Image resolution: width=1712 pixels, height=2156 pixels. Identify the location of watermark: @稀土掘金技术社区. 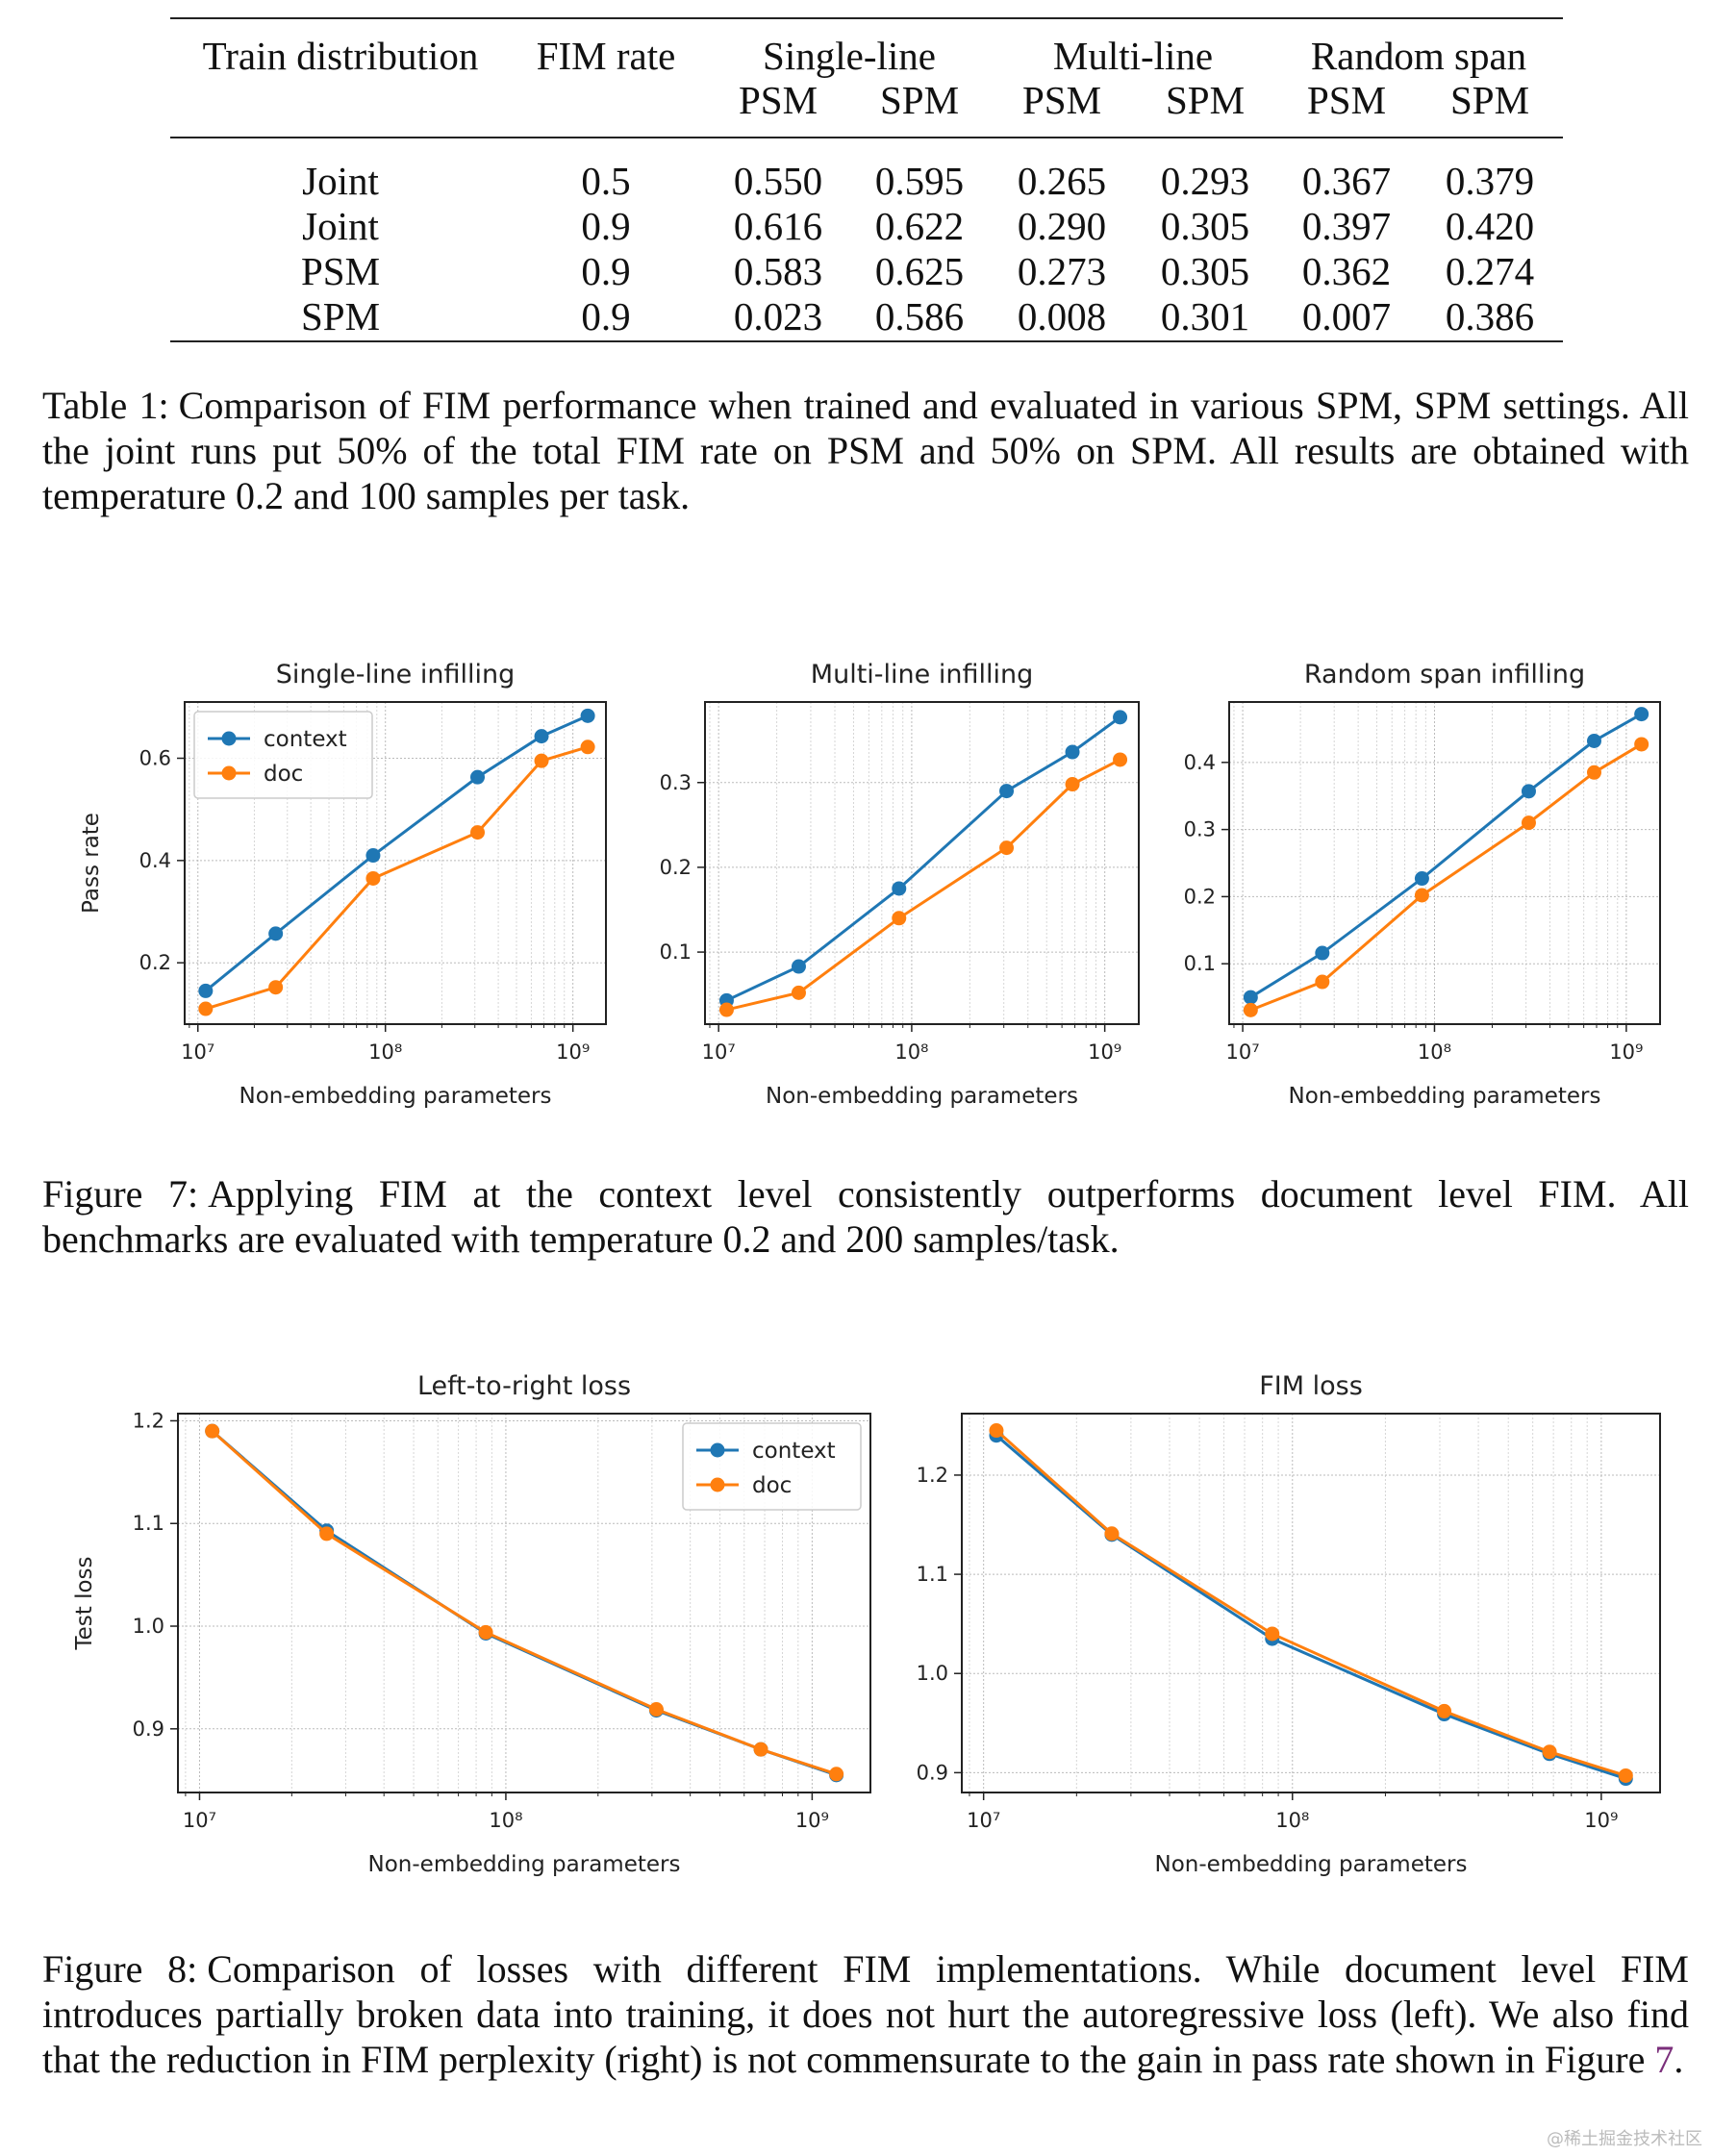
(1624, 2139).